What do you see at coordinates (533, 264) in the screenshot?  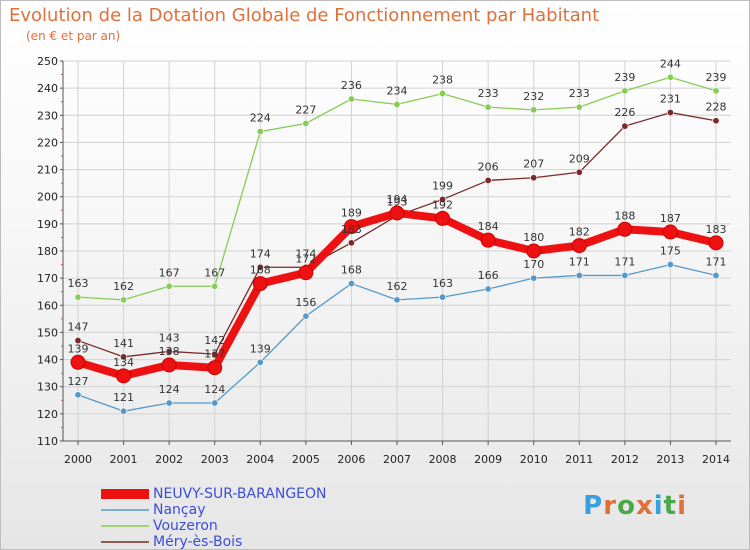 I see `data-label: 170` at bounding box center [533, 264].